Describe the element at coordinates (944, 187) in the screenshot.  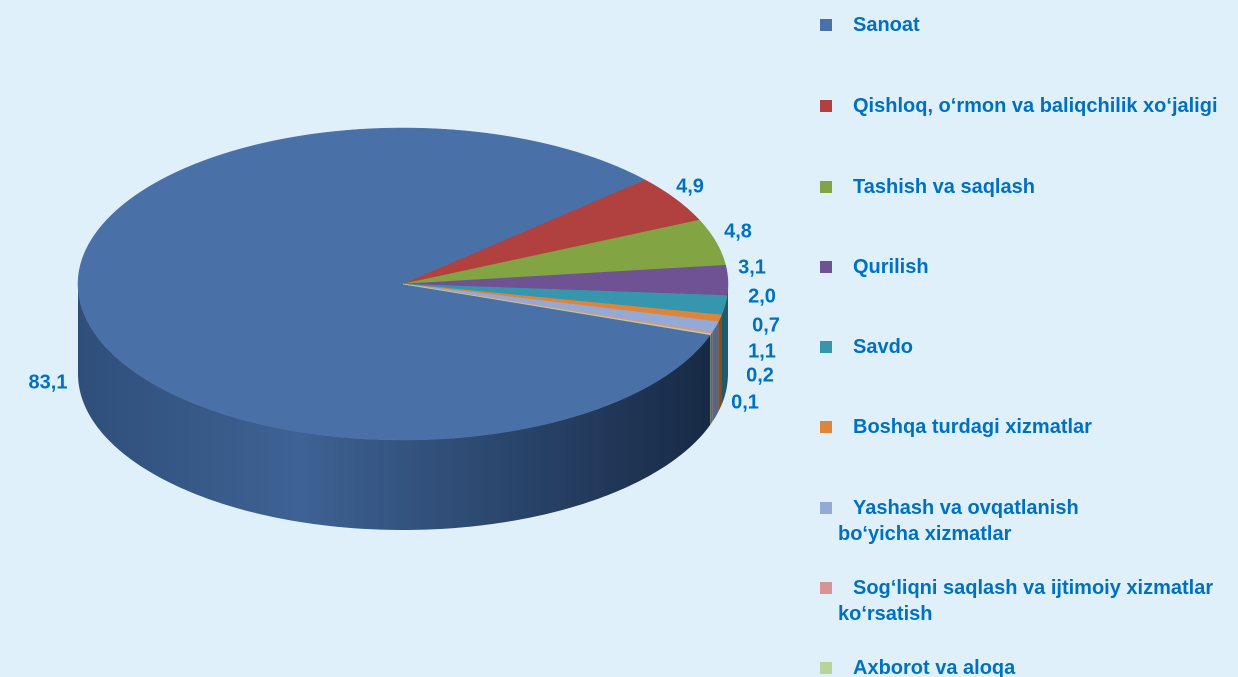
I see `legend-label: Tashish va saqlash` at that location.